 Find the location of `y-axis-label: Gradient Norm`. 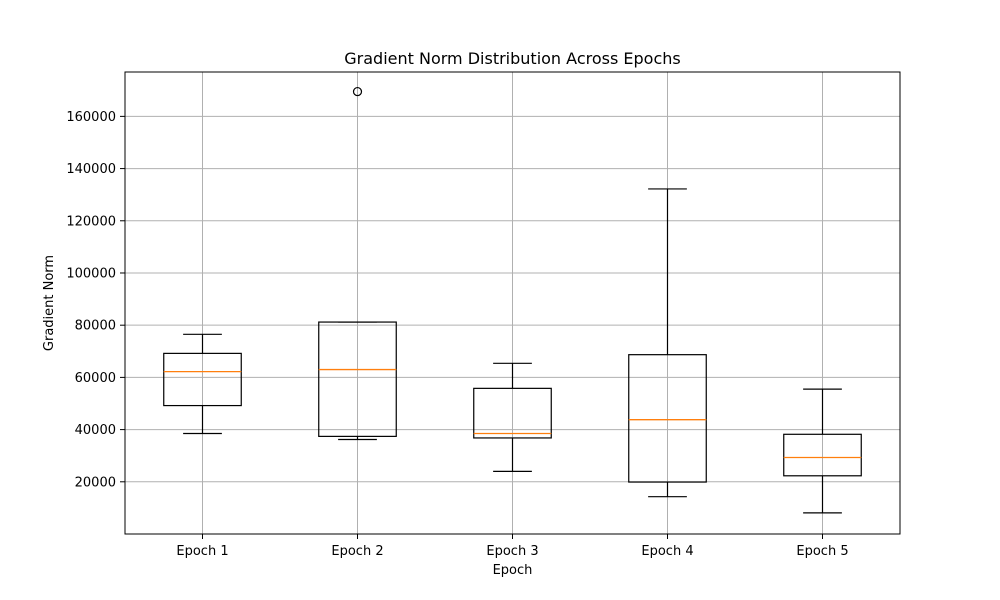

y-axis-label: Gradient Norm is located at coordinates (49, 303).